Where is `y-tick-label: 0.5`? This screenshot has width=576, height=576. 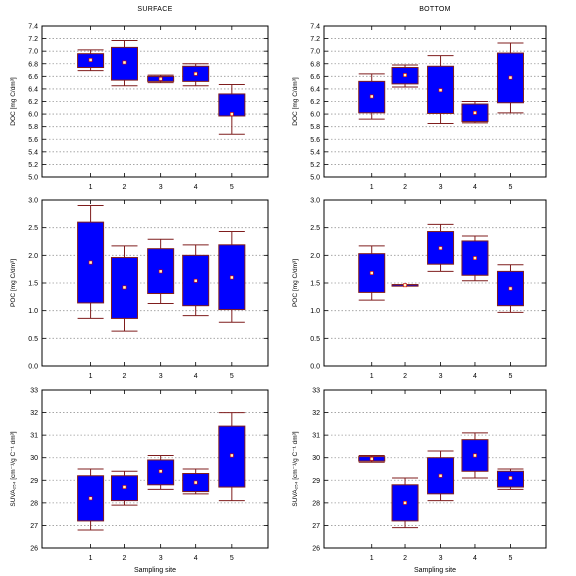 y-tick-label: 0.5 is located at coordinates (33, 339).